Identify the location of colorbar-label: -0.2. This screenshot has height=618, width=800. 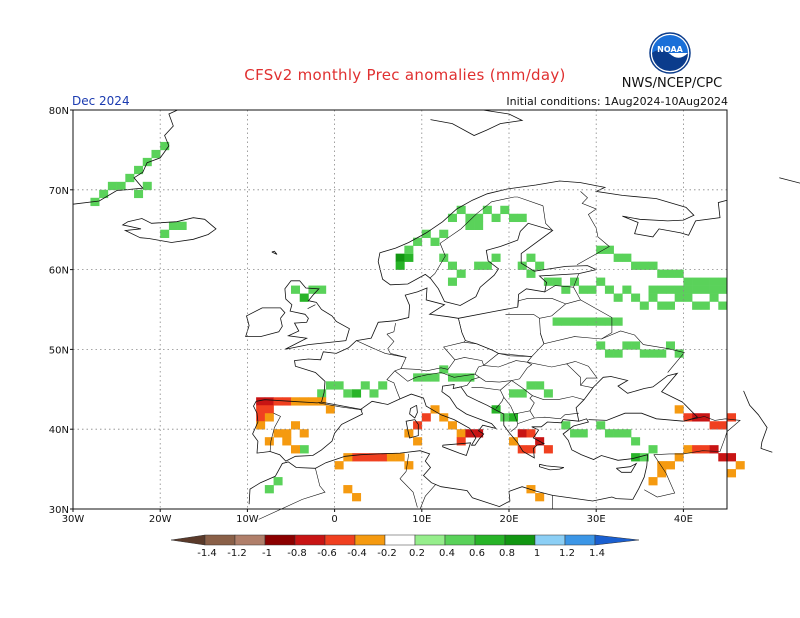
(387, 553).